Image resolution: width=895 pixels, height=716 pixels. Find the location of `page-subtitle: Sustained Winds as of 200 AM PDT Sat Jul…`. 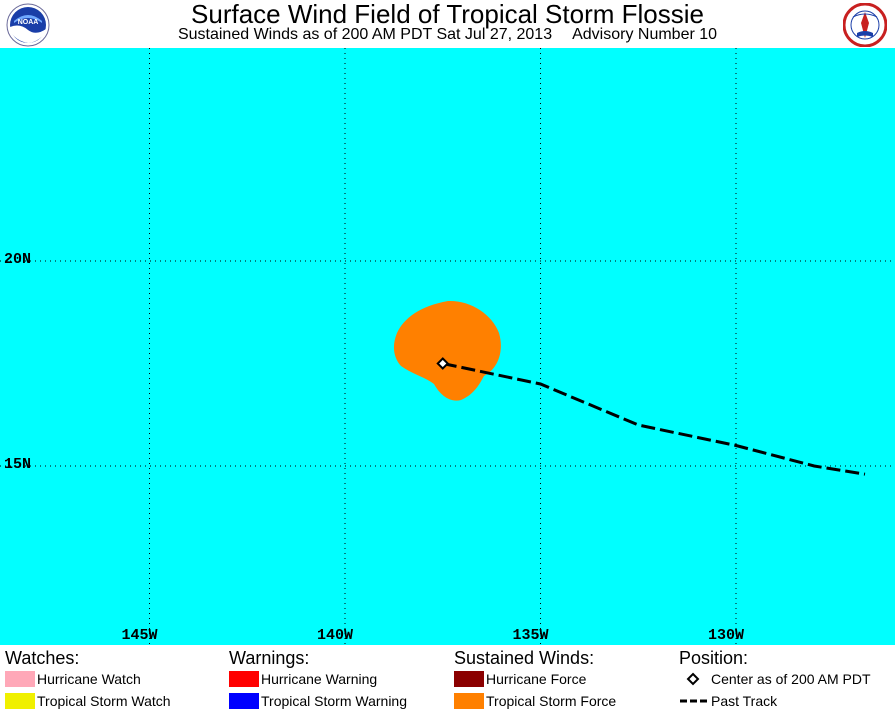

page-subtitle: Sustained Winds as of 200 AM PDT Sat Jul… is located at coordinates (447, 35).